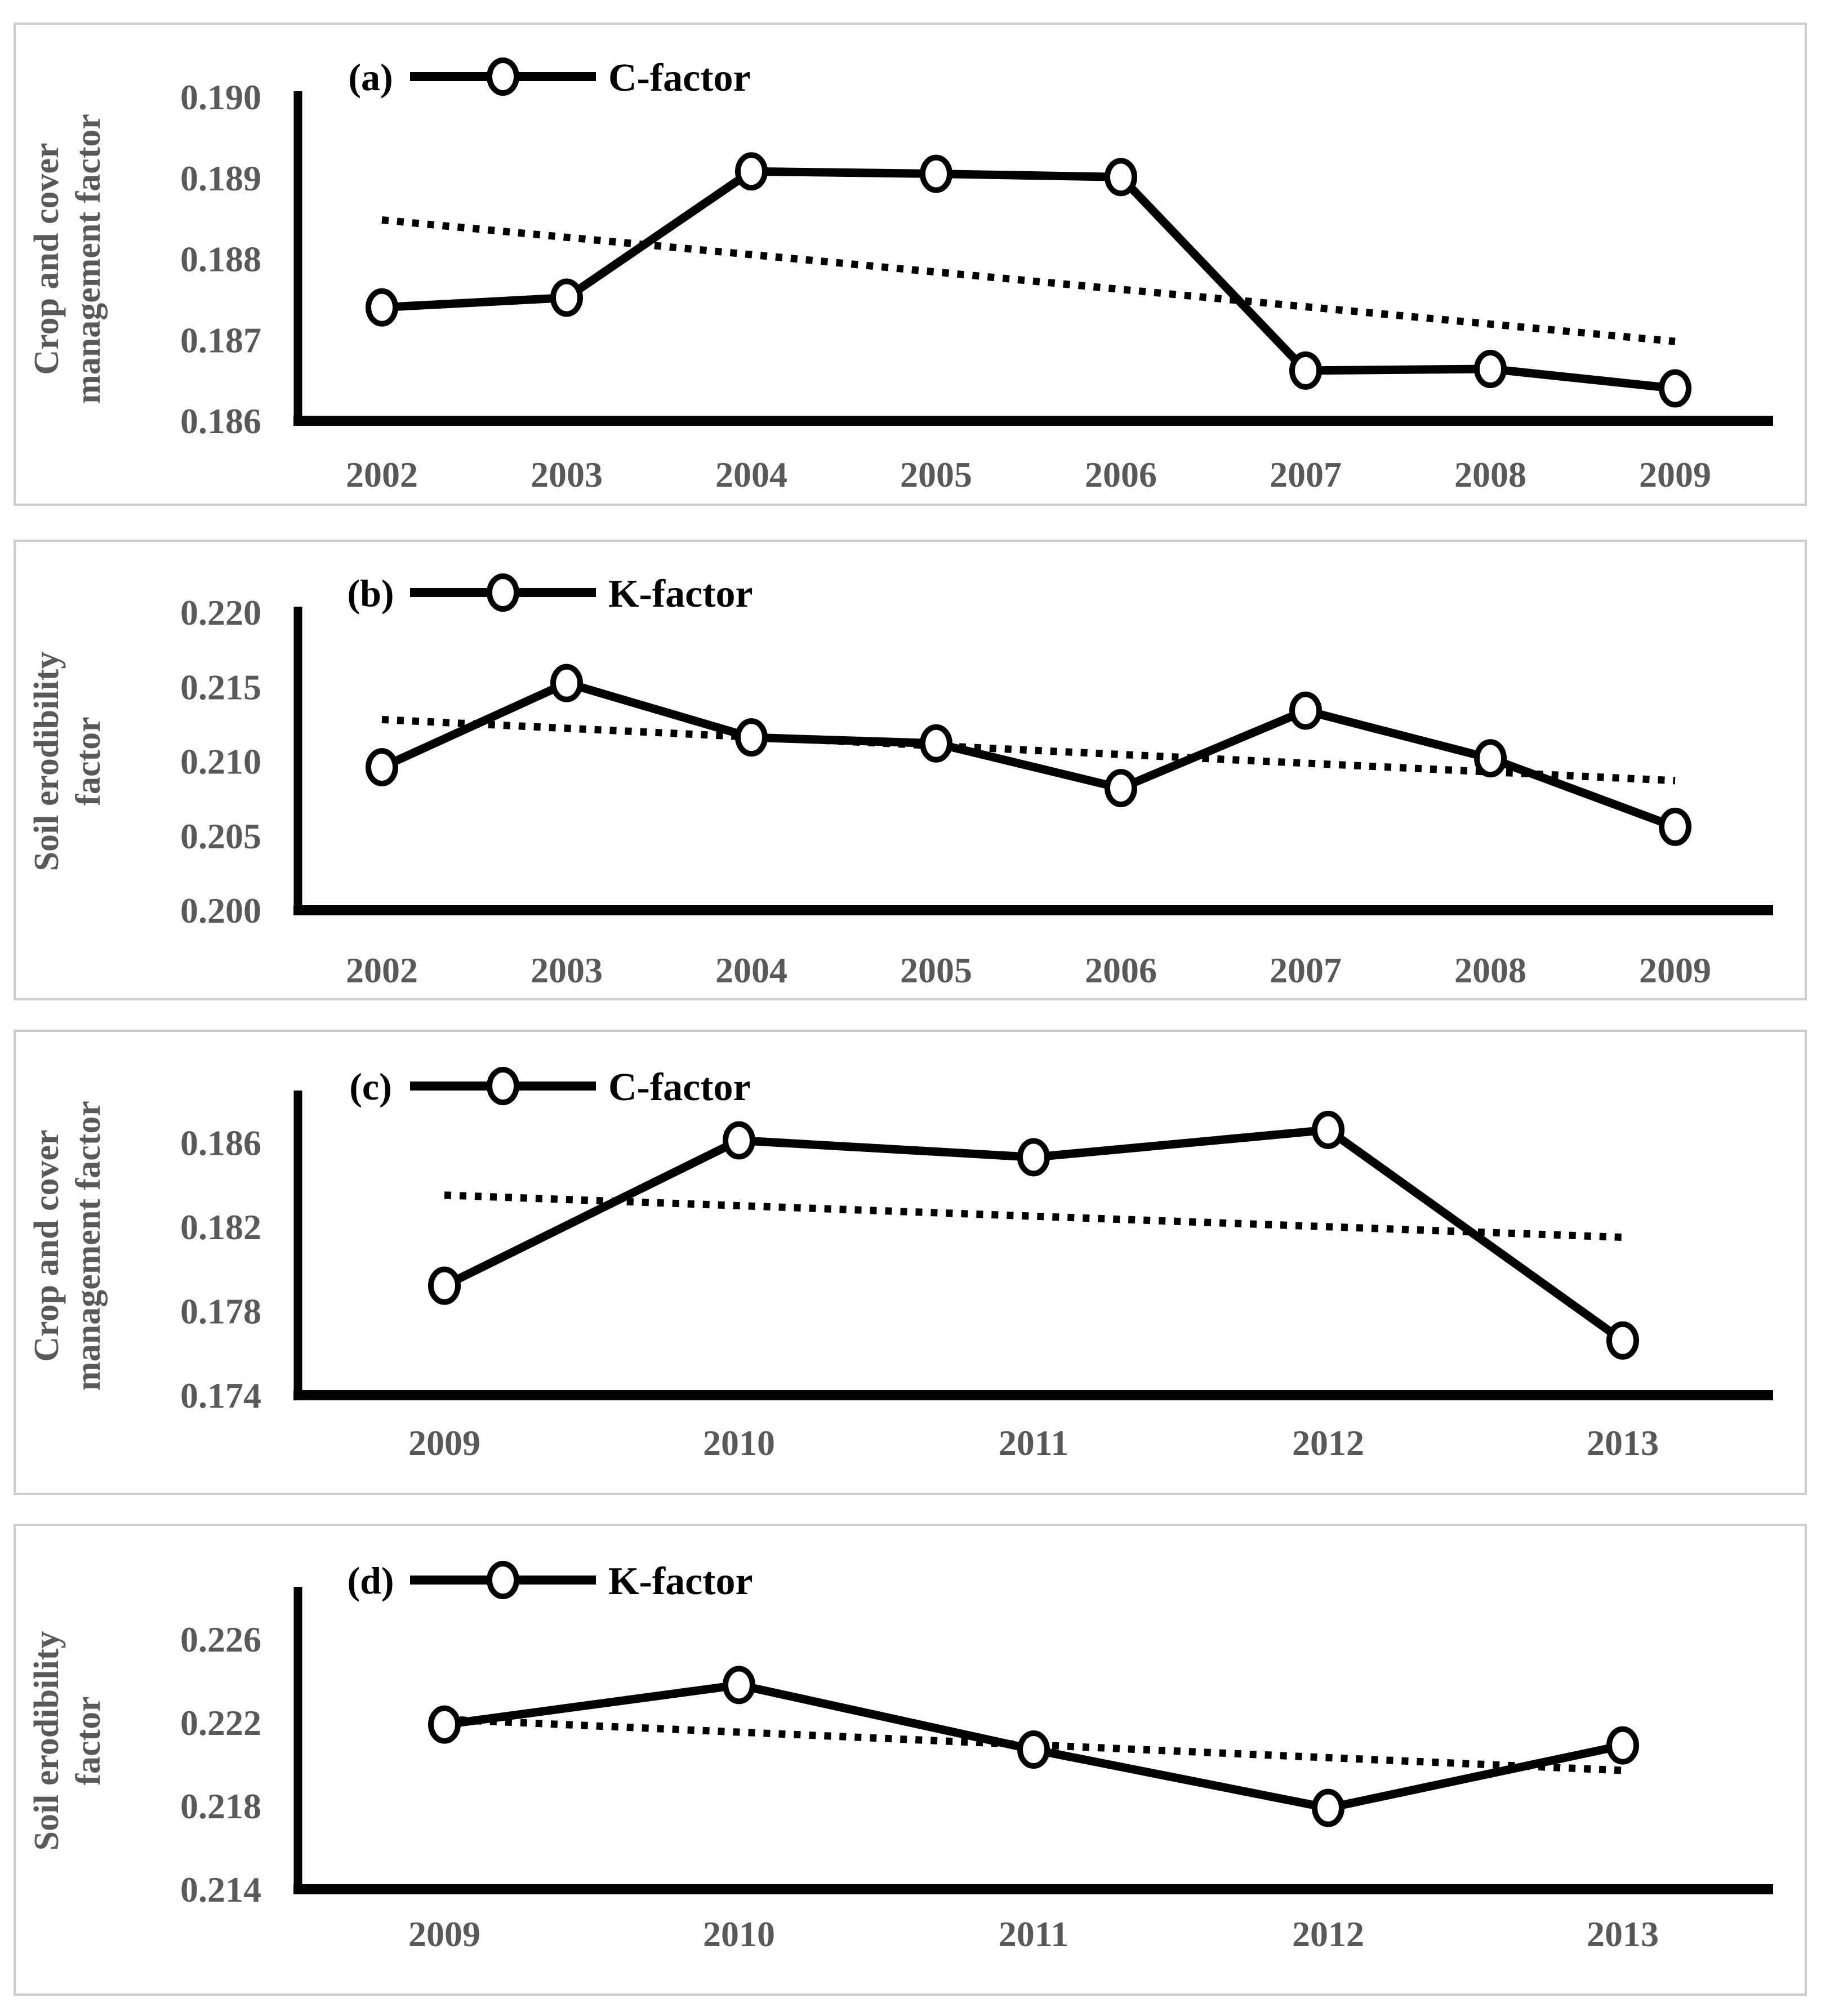  Describe the element at coordinates (220, 1639) in the screenshot. I see `y-tick-label-0.226: 0.226` at that location.